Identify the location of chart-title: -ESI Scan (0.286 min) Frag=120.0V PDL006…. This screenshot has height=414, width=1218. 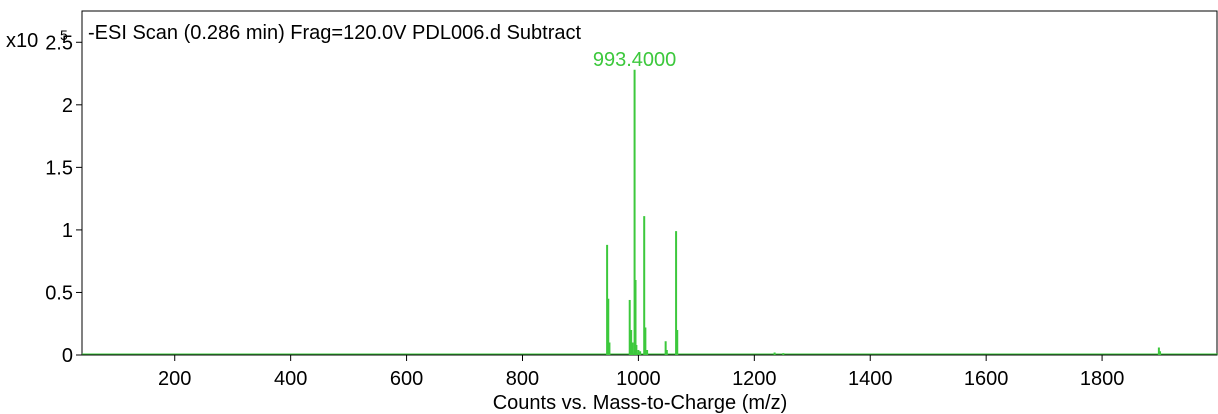
(334, 33).